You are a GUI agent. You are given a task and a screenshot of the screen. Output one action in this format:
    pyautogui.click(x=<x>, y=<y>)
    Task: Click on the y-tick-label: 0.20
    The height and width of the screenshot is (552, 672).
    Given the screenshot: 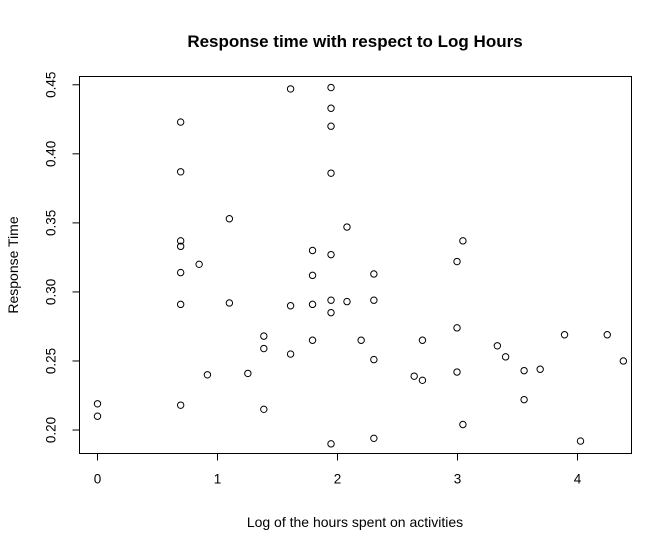 What is the action you would take?
    pyautogui.click(x=51, y=430)
    